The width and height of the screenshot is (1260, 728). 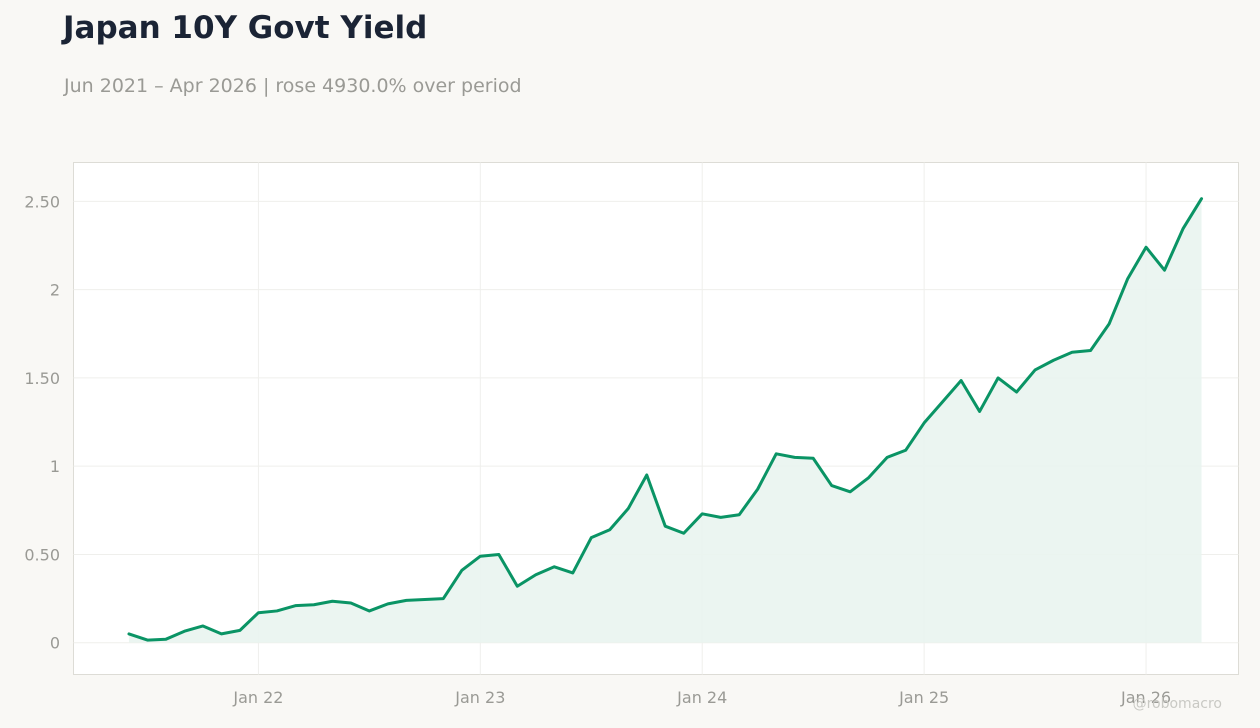 I want to click on y-tick-label: 2.50, so click(x=42, y=201).